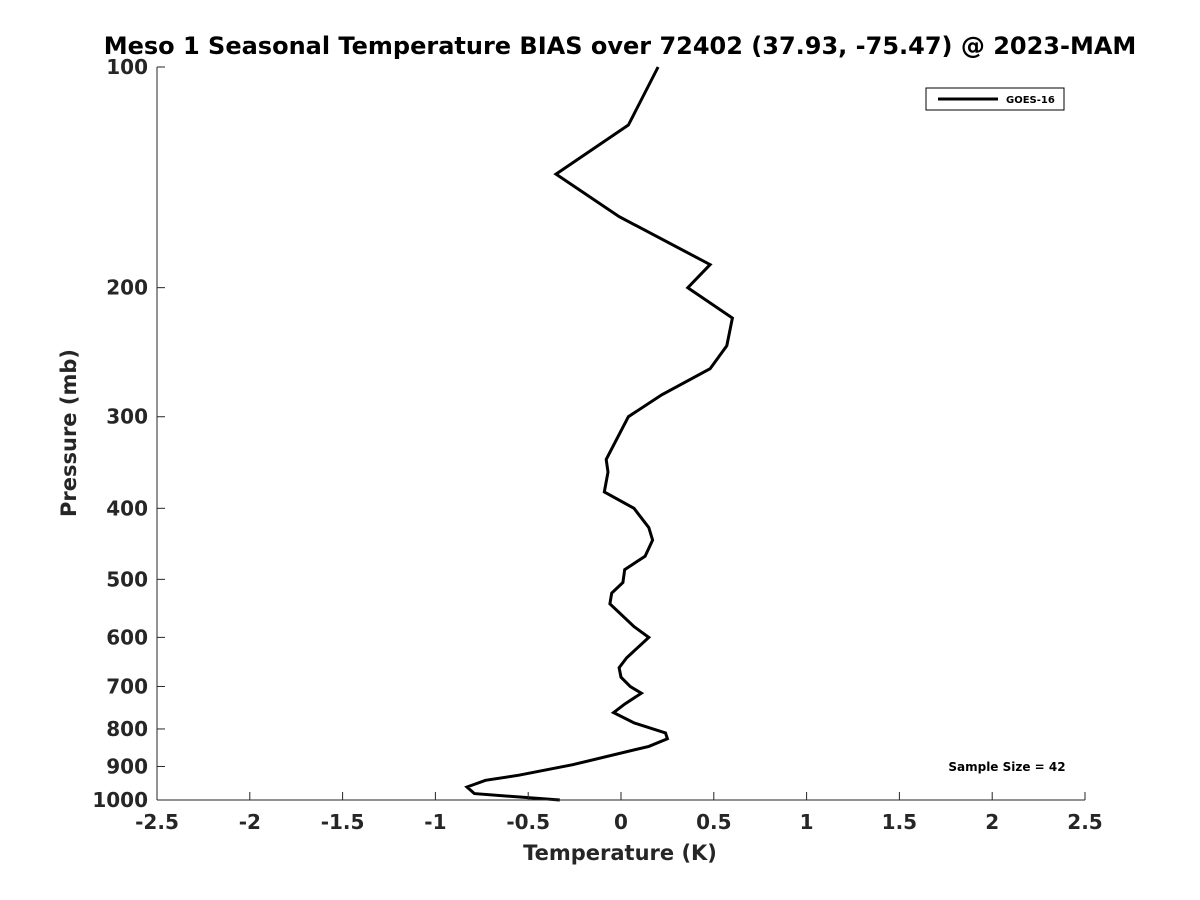  What do you see at coordinates (120, 800) in the screenshot?
I see `y-tick-label: 1000` at bounding box center [120, 800].